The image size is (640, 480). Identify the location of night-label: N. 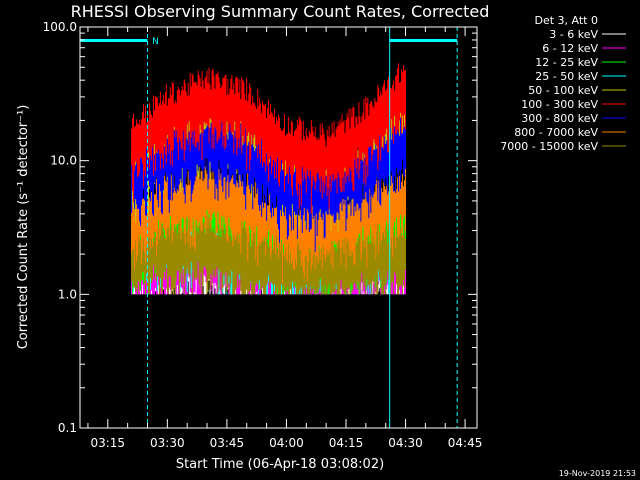
(155, 42).